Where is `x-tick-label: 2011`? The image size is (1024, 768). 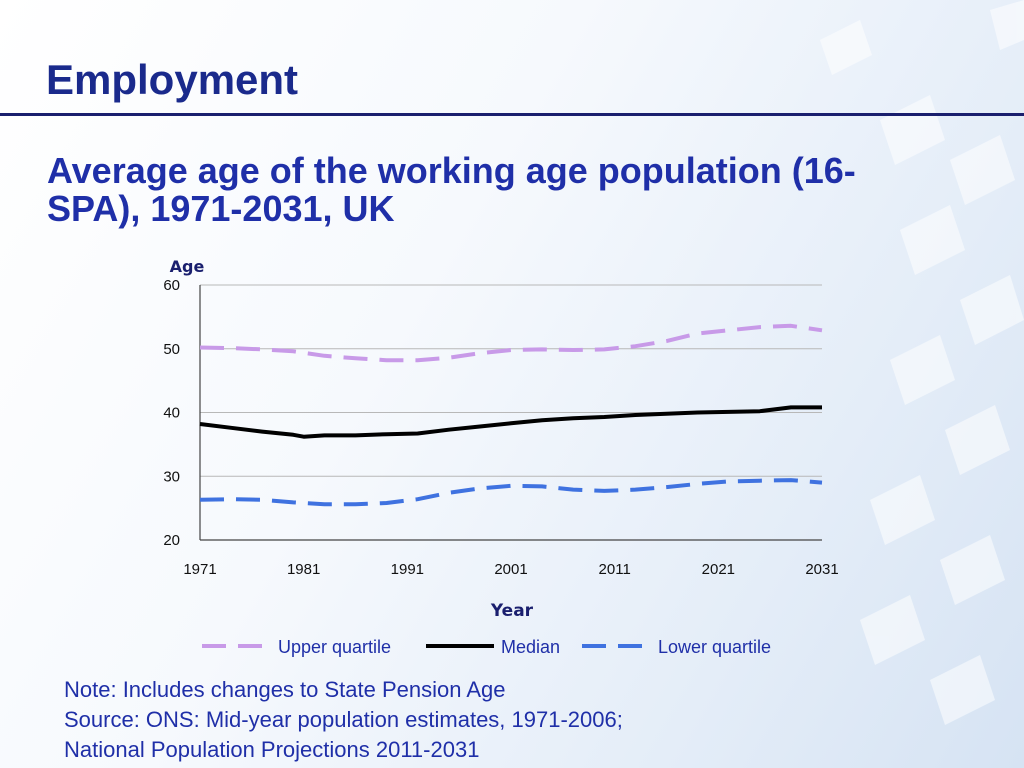
x-tick-label: 2011 is located at coordinates (615, 569).